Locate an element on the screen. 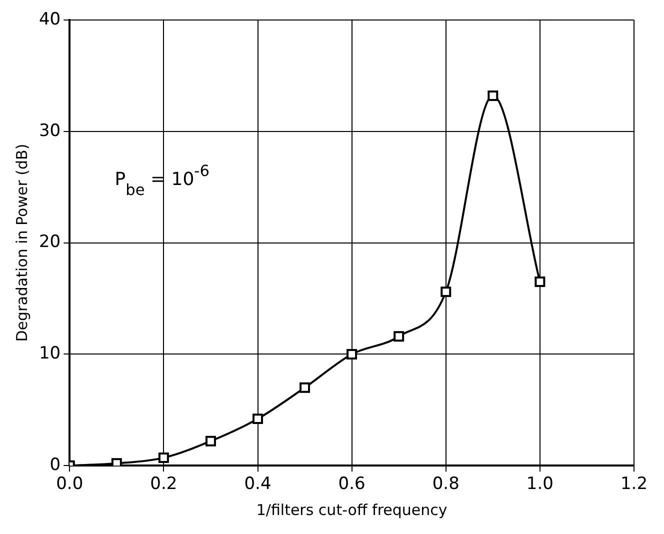 This screenshot has width=664, height=534. x-tick-label: 0.0 is located at coordinates (70, 484).